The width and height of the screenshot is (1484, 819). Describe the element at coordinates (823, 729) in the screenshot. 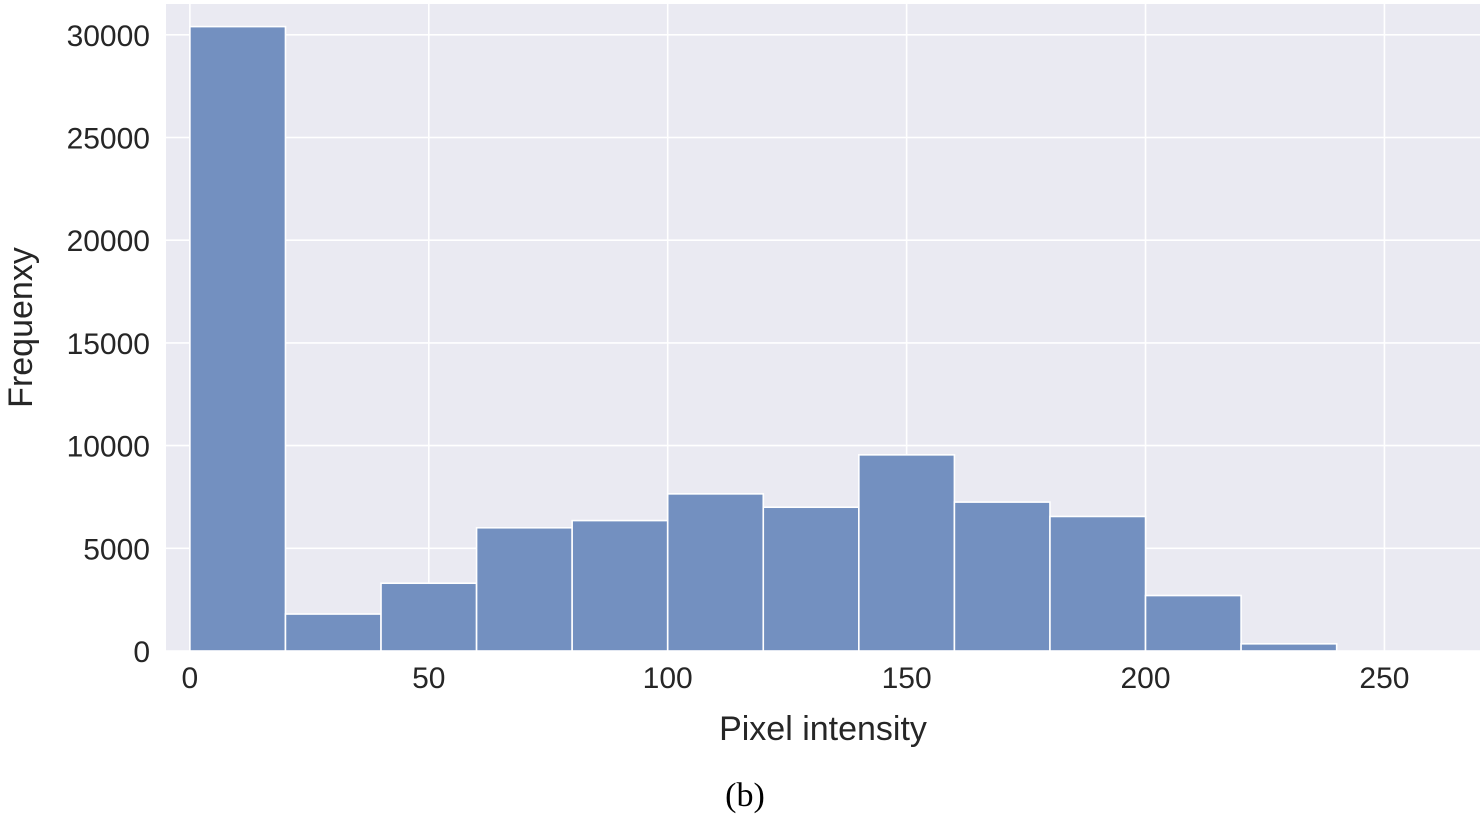

I see `x-axis-label: Pixel intensity` at that location.